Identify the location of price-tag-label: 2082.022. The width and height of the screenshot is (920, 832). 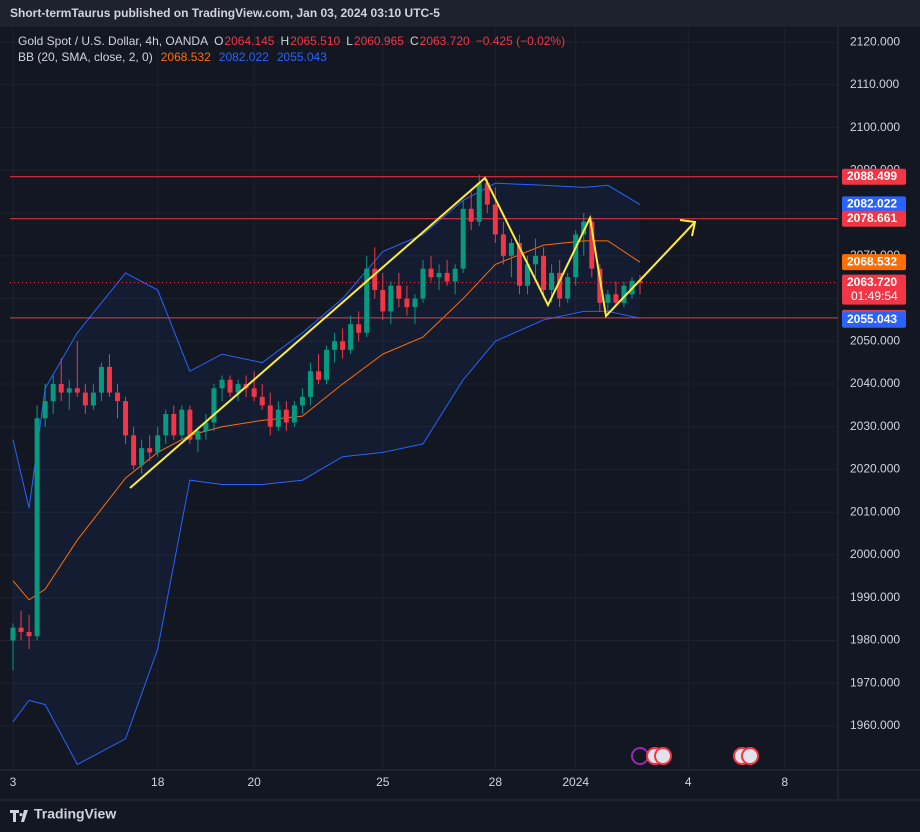
(872, 204).